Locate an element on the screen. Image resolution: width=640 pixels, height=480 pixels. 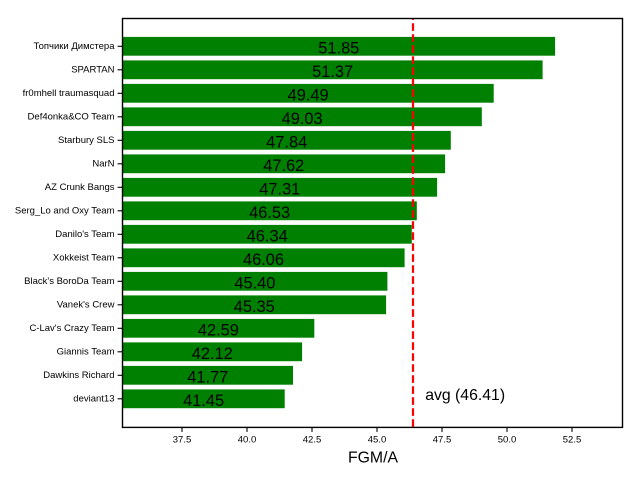
svg-text: 45.40 is located at coordinates (254, 284).